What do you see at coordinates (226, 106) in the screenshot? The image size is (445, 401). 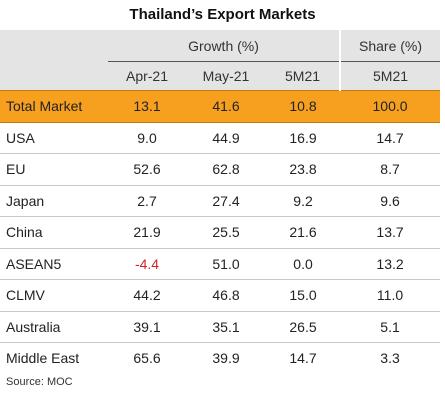 I see `row-value: 41.6` at bounding box center [226, 106].